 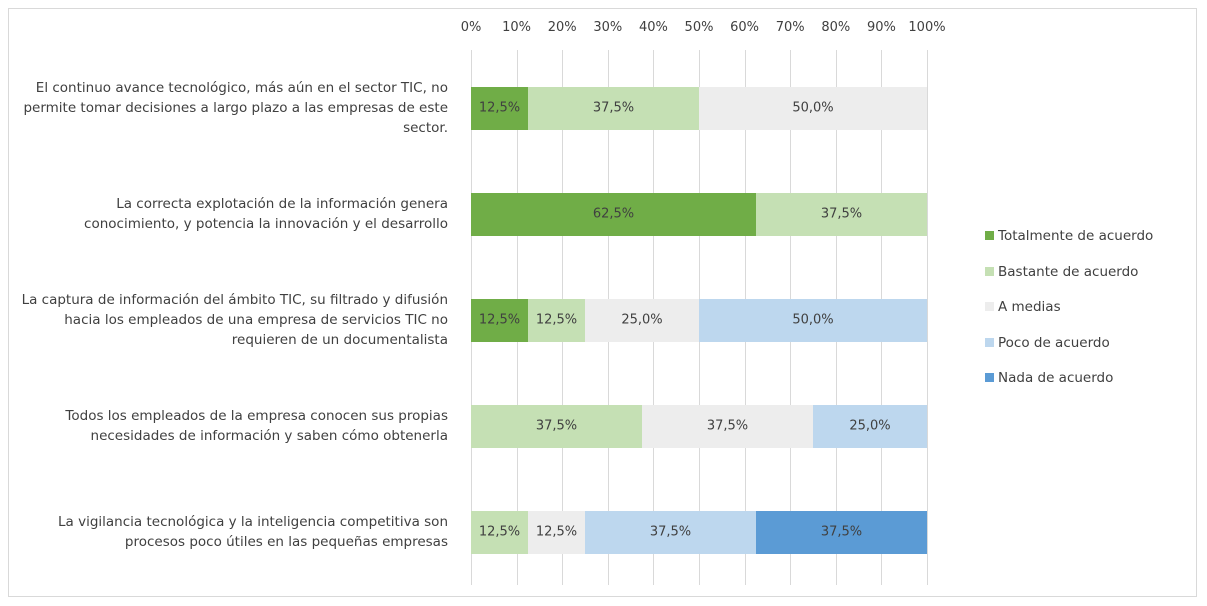 What do you see at coordinates (699, 27) in the screenshot?
I see `x-tick-label: 50%` at bounding box center [699, 27].